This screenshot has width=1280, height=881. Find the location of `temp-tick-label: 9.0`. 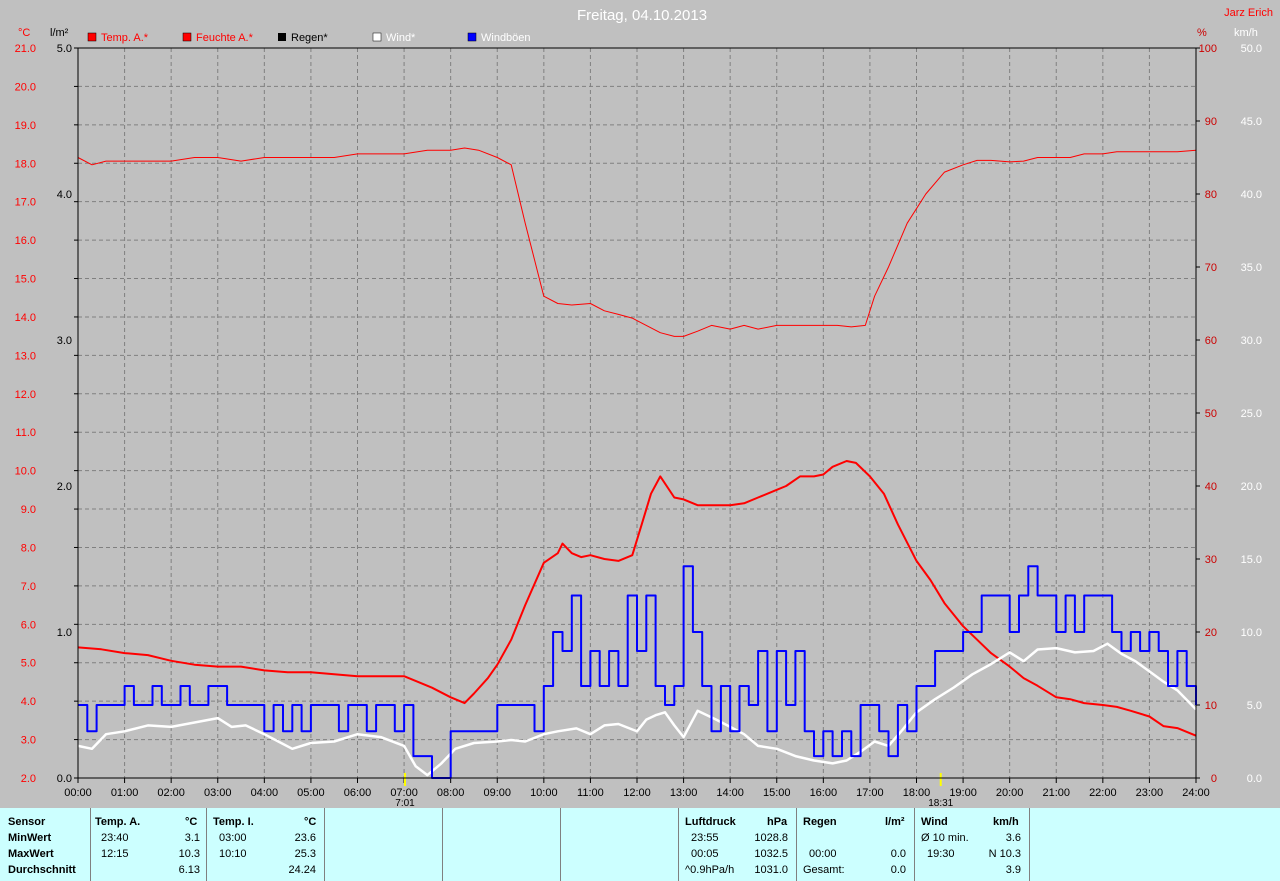

temp-tick-label: 9.0 is located at coordinates (28, 510).